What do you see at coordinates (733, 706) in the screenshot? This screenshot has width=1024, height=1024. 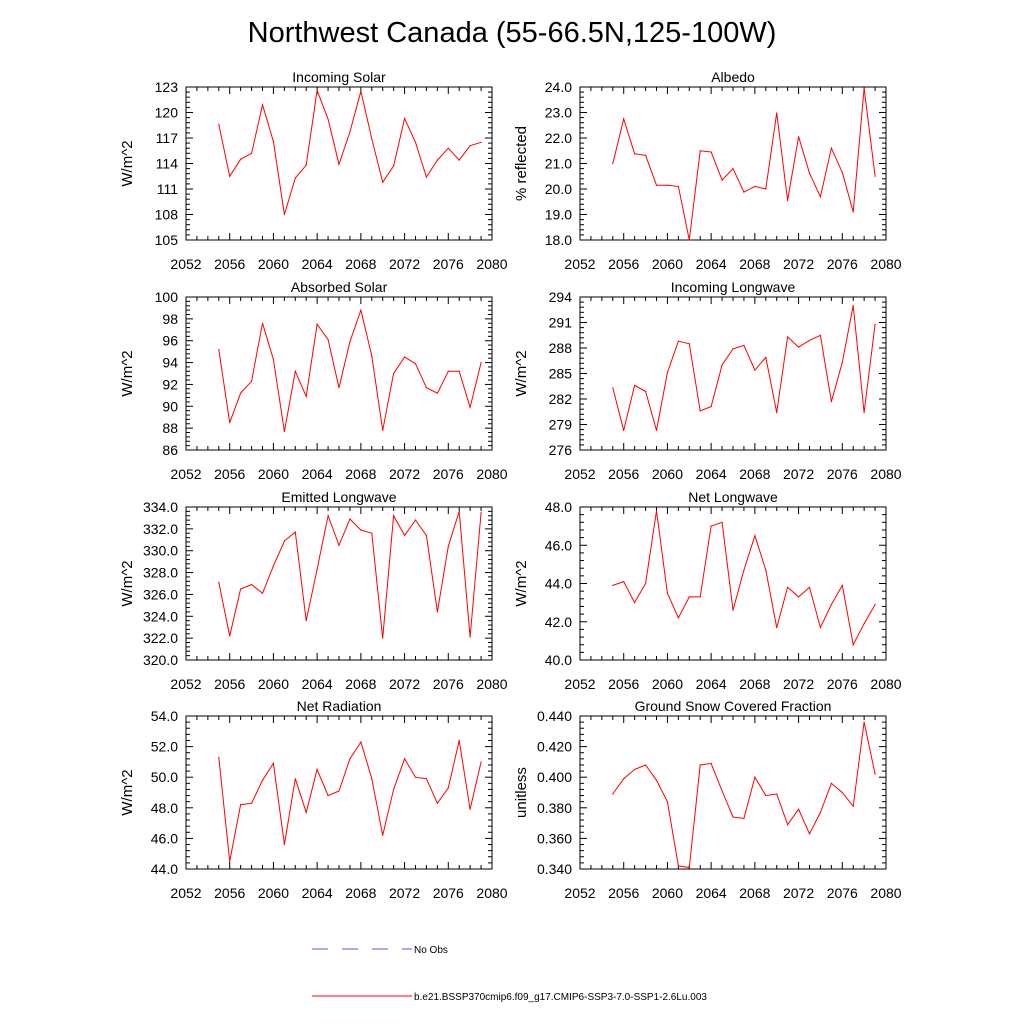 I see `panel-title: Ground Snow Covered Fraction` at bounding box center [733, 706].